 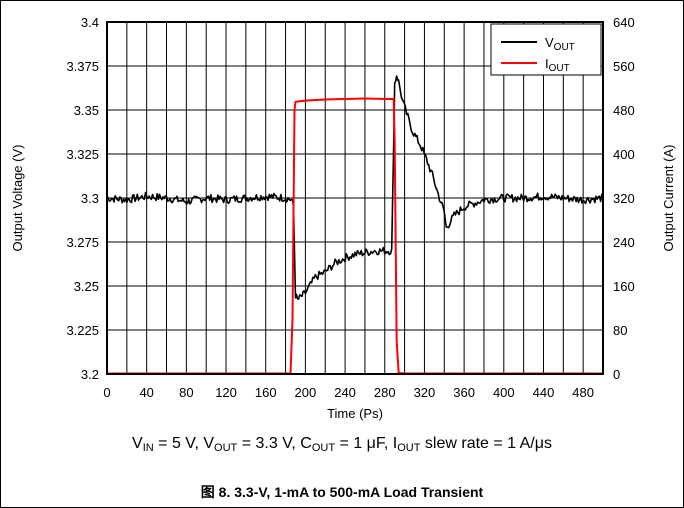 What do you see at coordinates (624, 110) in the screenshot?
I see `y-right-tick-label: 480` at bounding box center [624, 110].